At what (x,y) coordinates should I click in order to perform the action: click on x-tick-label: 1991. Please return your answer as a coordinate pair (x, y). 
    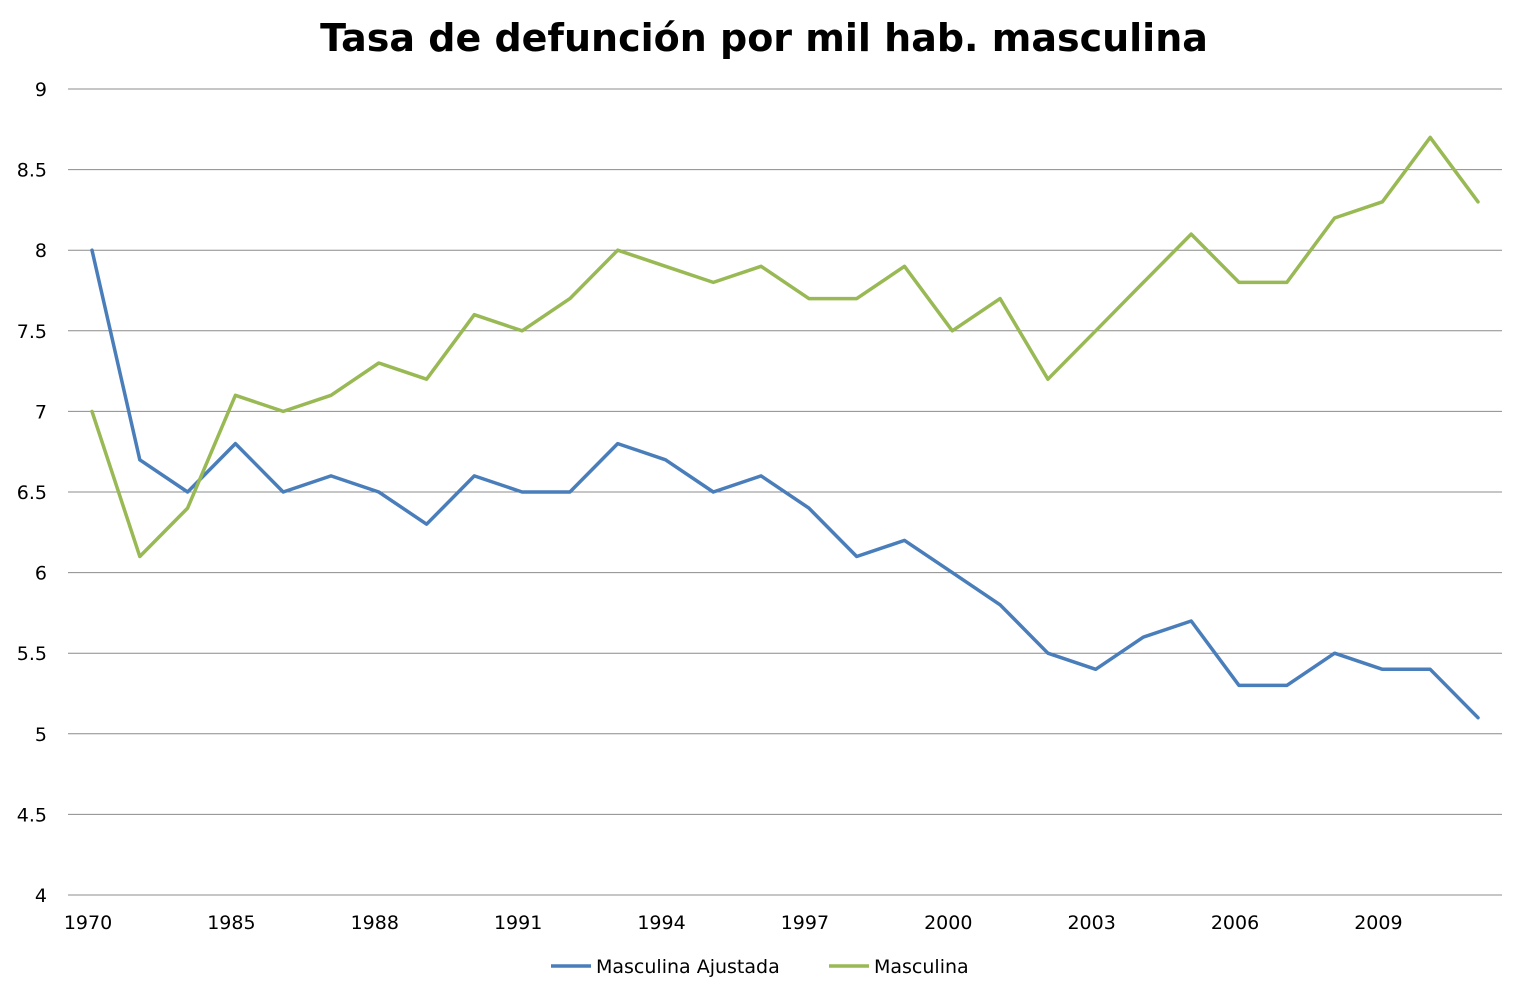
    Looking at the image, I should click on (518, 923).